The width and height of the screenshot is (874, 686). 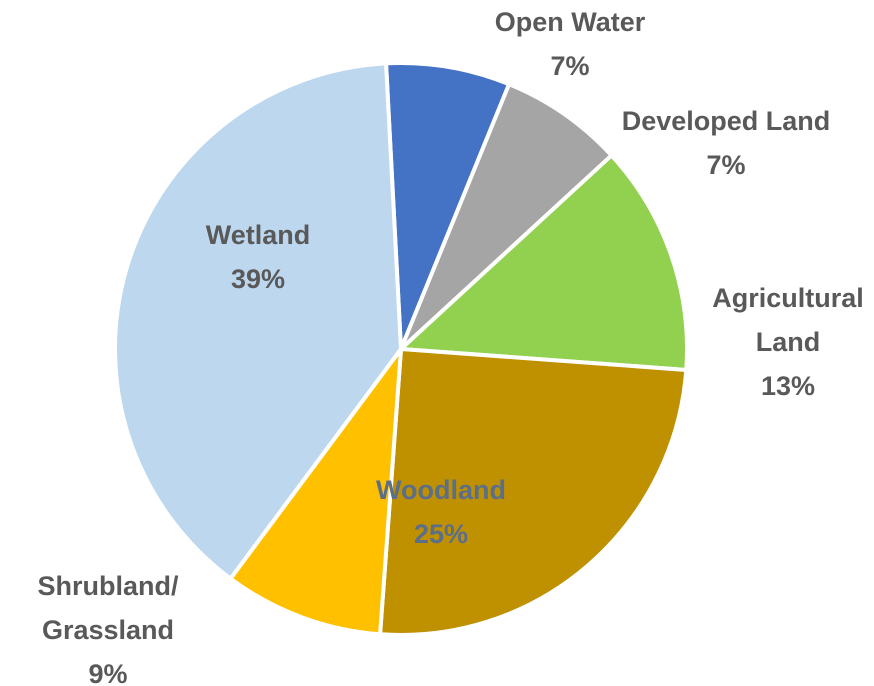 I want to click on pie-label-percent: 39%, so click(x=258, y=279).